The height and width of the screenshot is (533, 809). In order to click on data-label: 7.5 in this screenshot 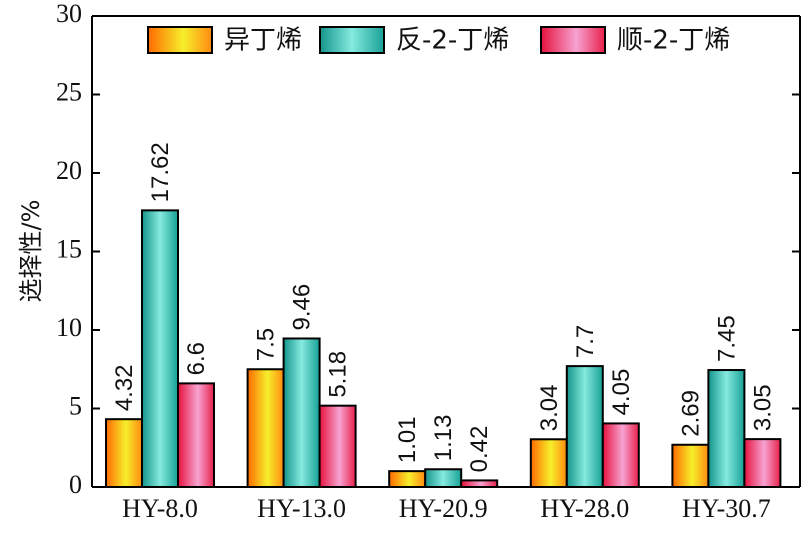, I will do `click(266, 344)`.